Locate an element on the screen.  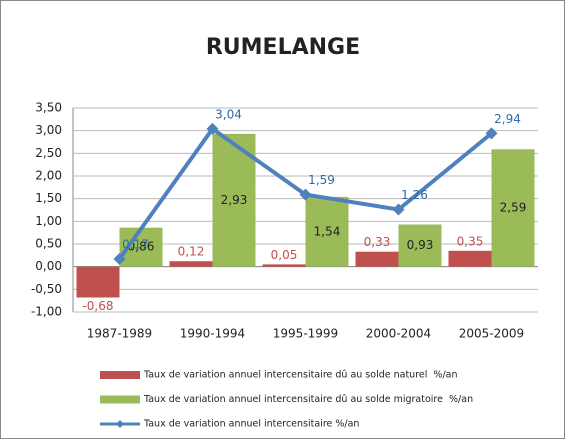
y-tick-label: 2,50 is located at coordinates (48, 153).